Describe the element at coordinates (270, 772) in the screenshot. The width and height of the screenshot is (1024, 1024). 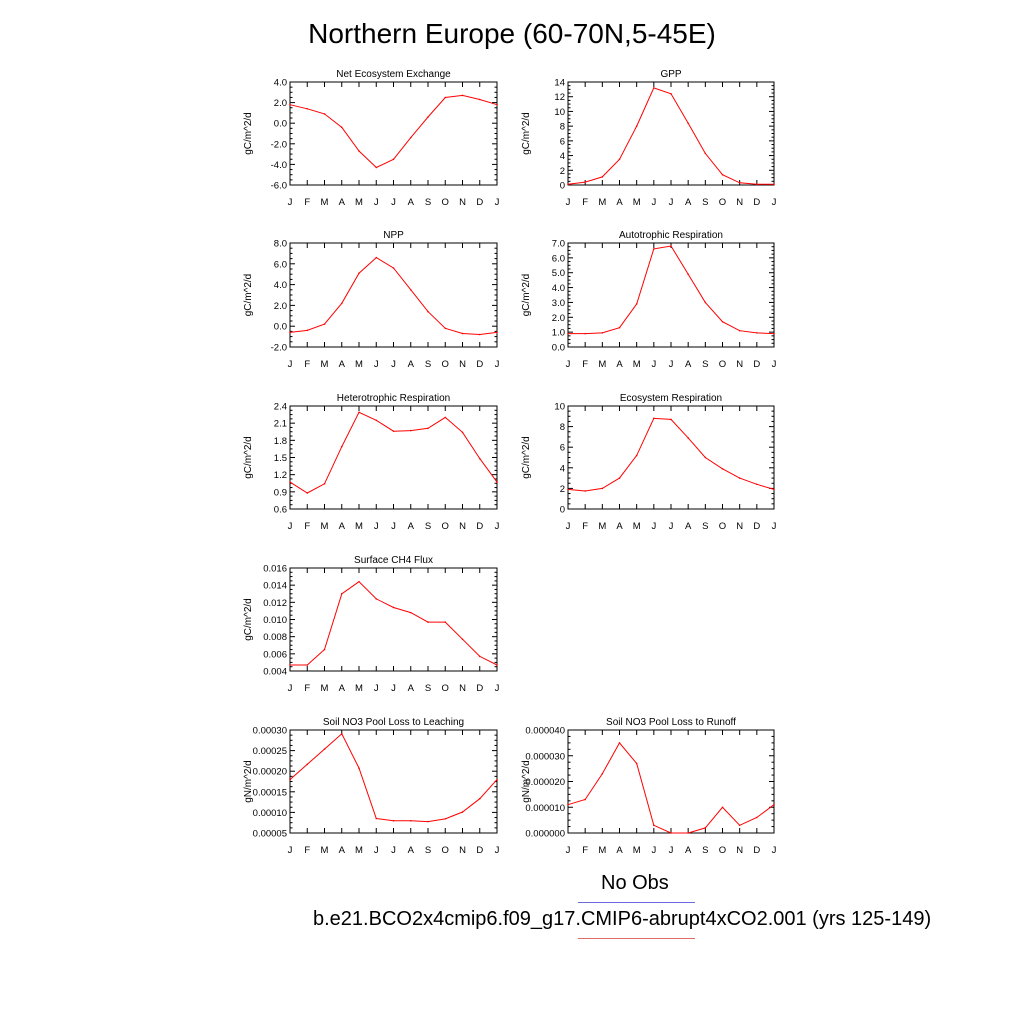
I see `y-tick-label: 0.00020` at that location.